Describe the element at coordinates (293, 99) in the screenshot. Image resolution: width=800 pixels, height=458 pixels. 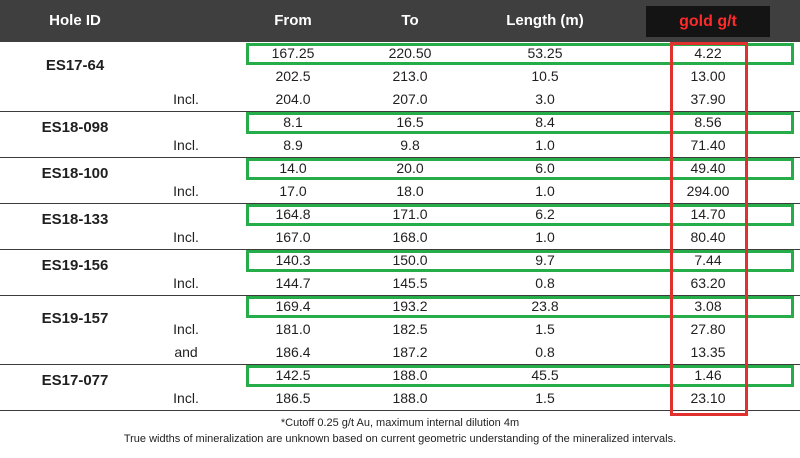
I see `cell-from: 204.0` at that location.